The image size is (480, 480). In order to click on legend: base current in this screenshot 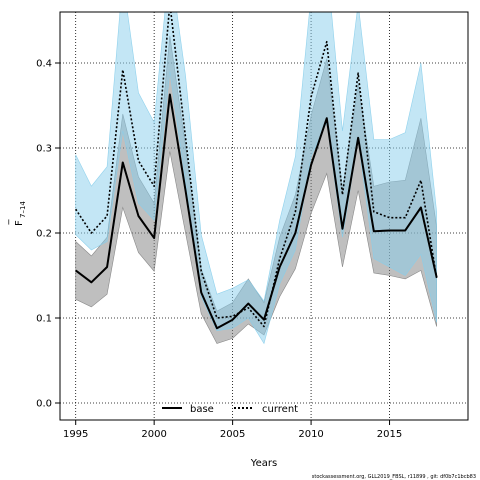, I will do `click(230, 409)`.